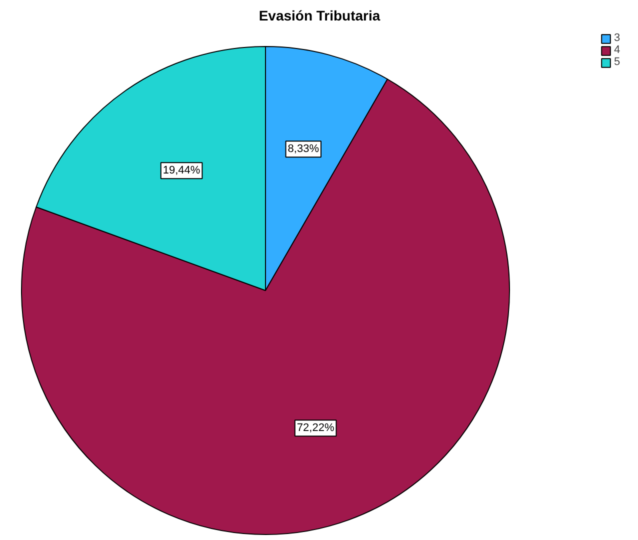 The height and width of the screenshot is (540, 638). What do you see at coordinates (618, 50) in the screenshot?
I see `legend-label: 4` at bounding box center [618, 50].